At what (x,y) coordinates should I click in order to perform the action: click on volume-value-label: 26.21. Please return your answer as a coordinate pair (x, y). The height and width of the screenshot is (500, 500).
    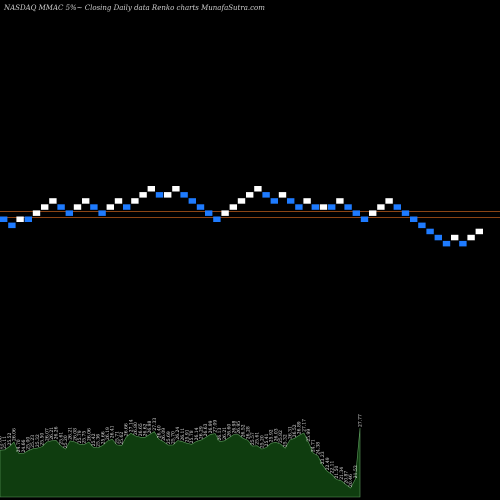
    Looking at the image, I should click on (71, 433).